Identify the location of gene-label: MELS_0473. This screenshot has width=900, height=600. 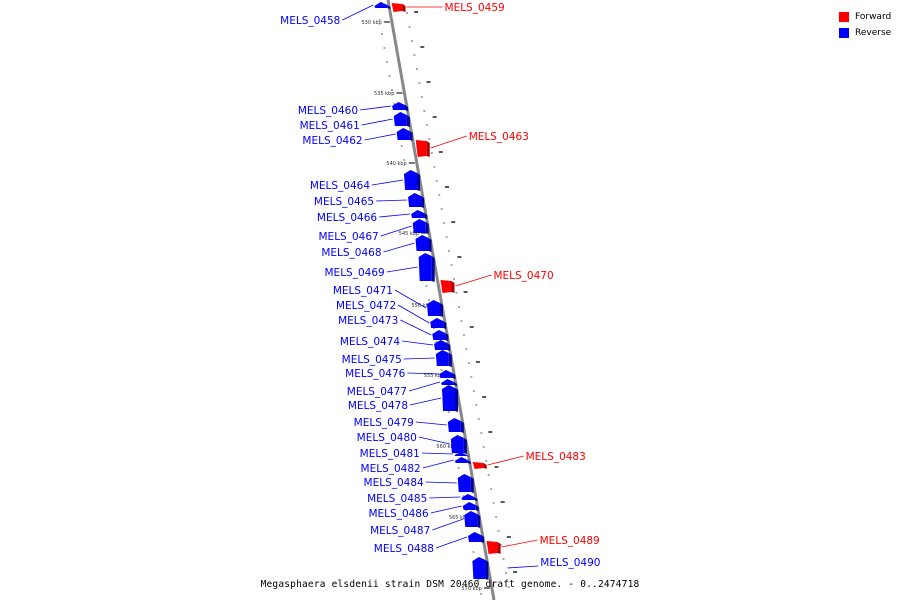
(368, 321).